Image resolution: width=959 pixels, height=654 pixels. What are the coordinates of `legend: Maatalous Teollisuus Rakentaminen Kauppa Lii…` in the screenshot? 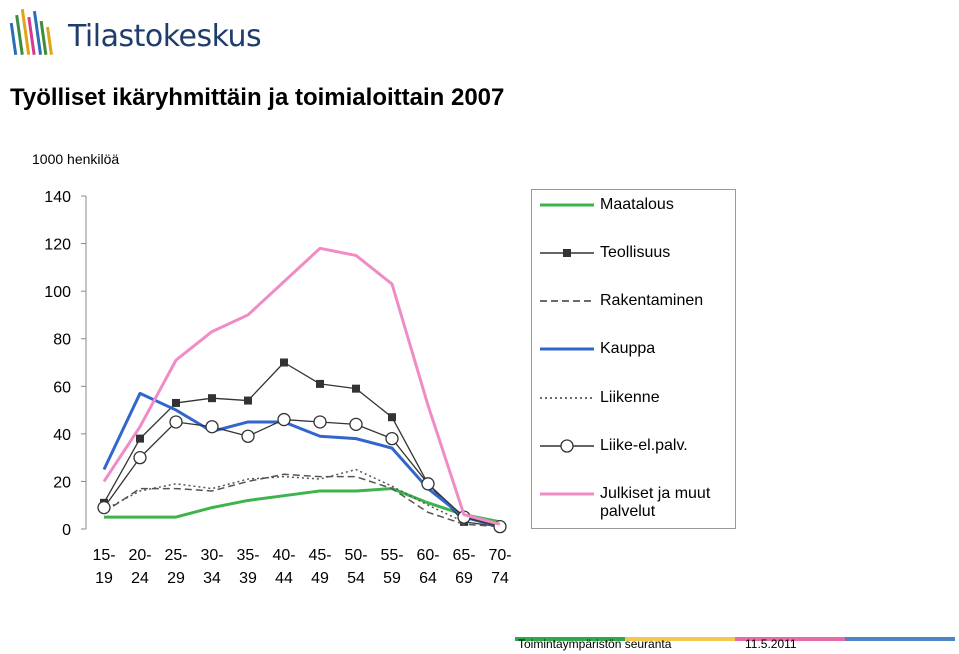 It's located at (633, 359).